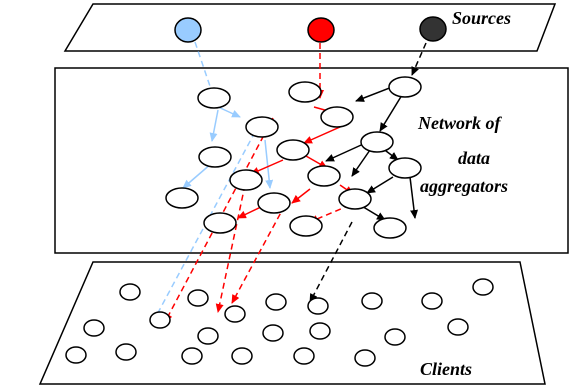 The height and width of the screenshot is (389, 580). Describe the element at coordinates (481, 18) in the screenshot. I see `sources-label: Sources` at that location.